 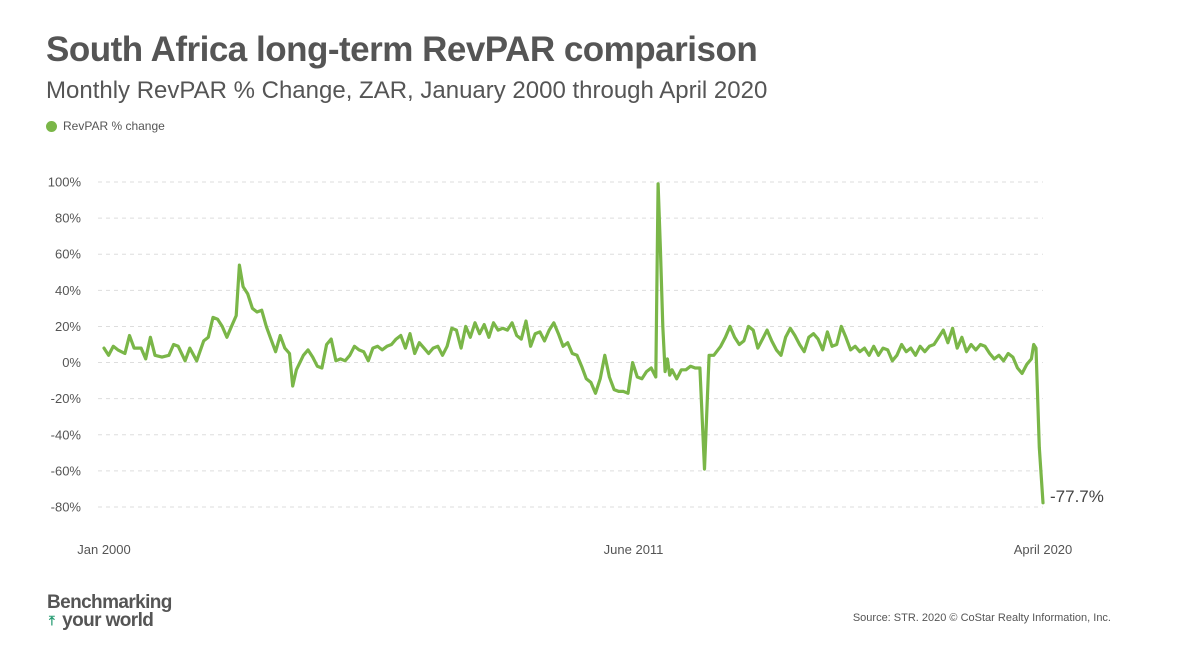 I want to click on legend-label: RevPAR % change, so click(x=114, y=126).